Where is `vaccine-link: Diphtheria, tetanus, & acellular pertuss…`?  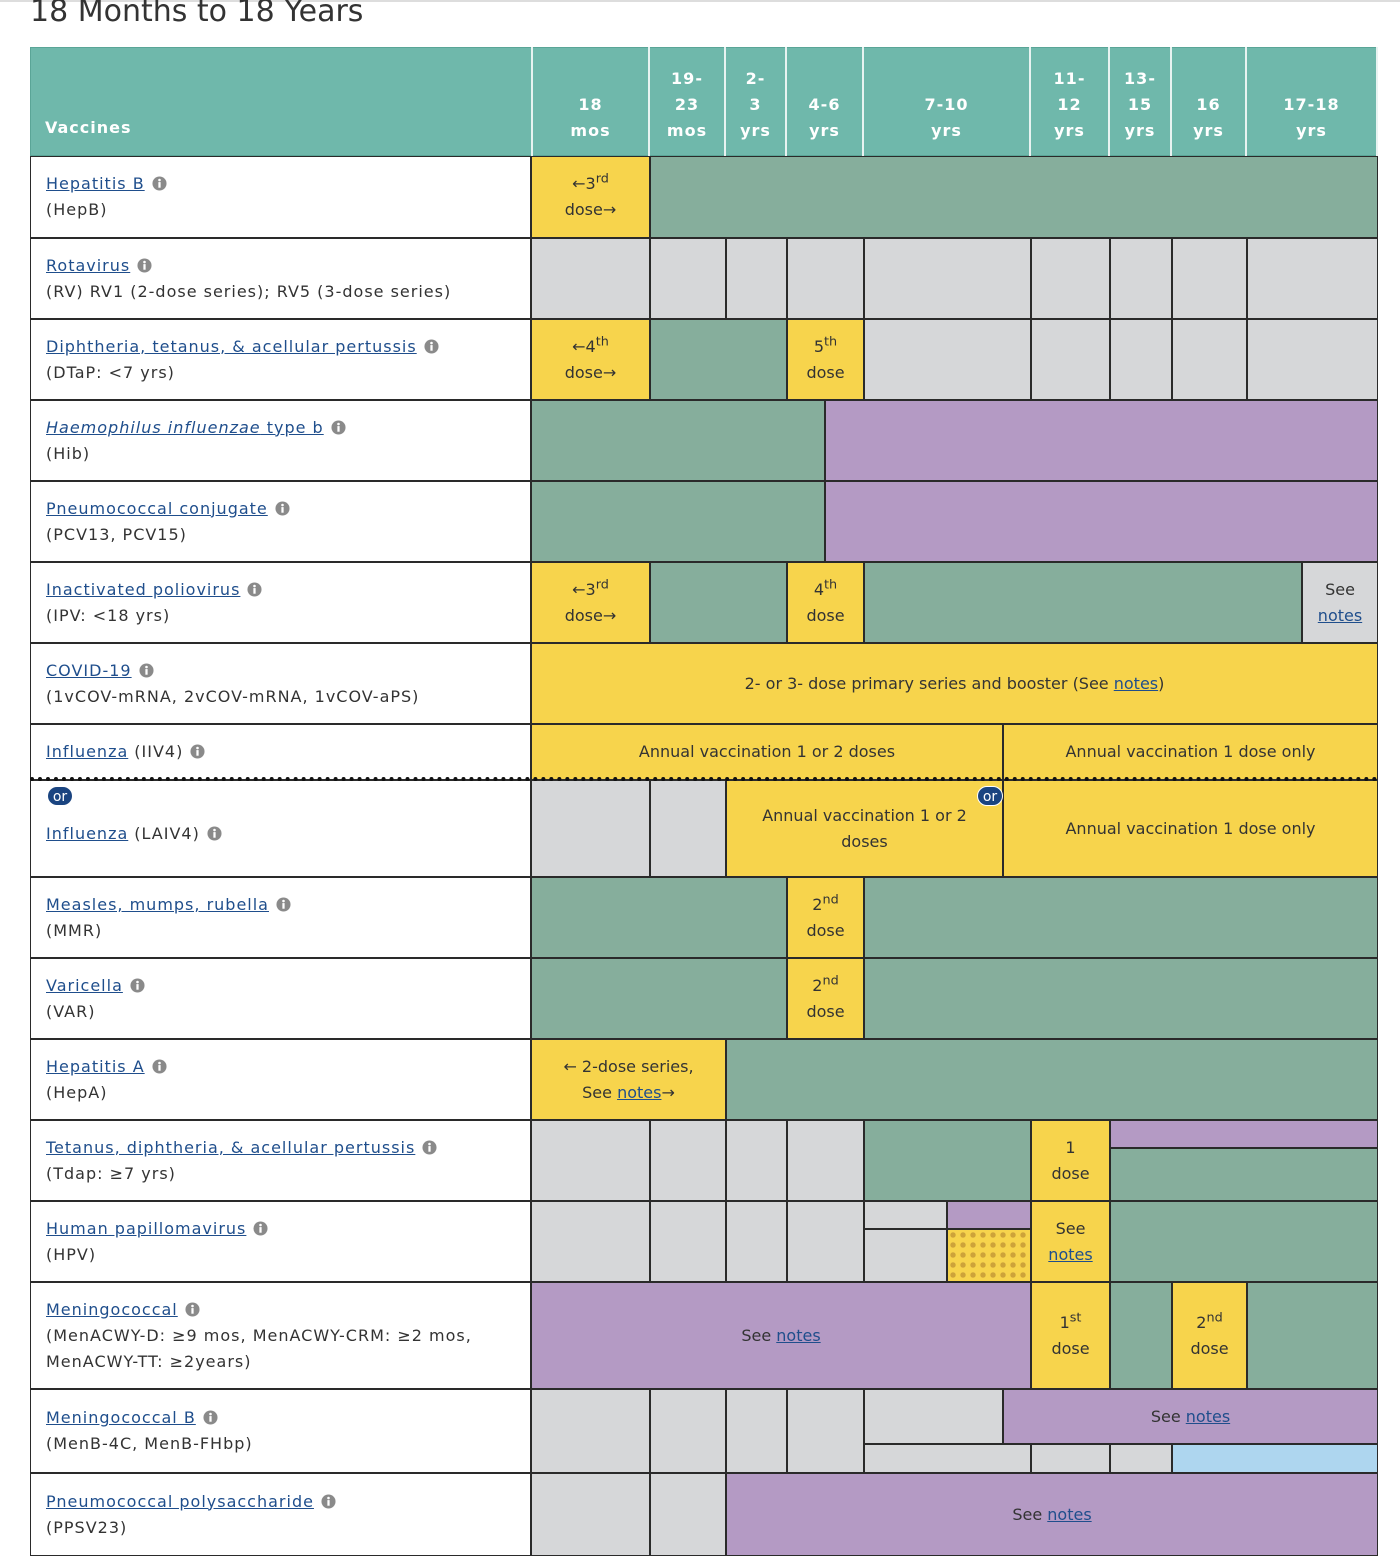 vaccine-link: Diphtheria, tetanus, & acellular pertuss… is located at coordinates (231, 346).